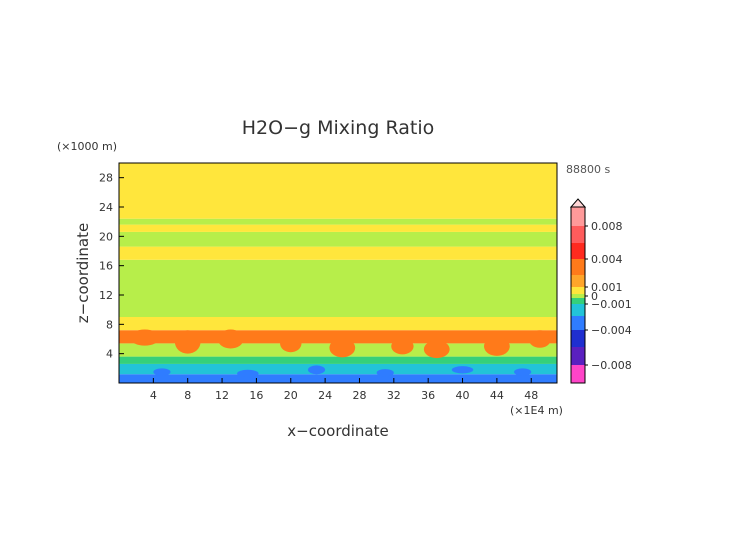 The image size is (752, 536). What do you see at coordinates (607, 287) in the screenshot?
I see `colorbar-tick-label: 0.001` at bounding box center [607, 287].